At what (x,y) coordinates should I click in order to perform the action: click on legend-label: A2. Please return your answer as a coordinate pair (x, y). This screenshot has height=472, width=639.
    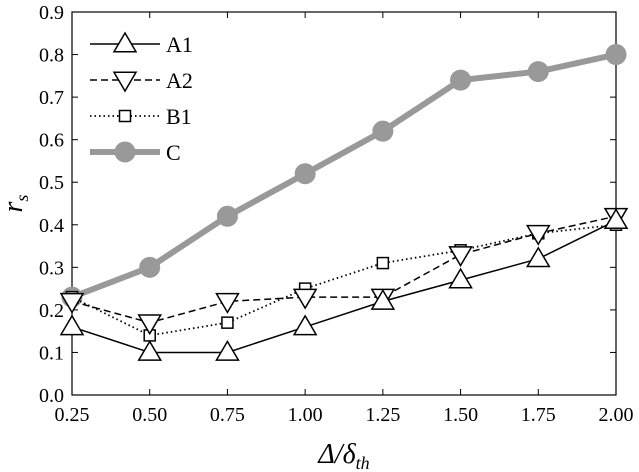
    Looking at the image, I should click on (179, 80).